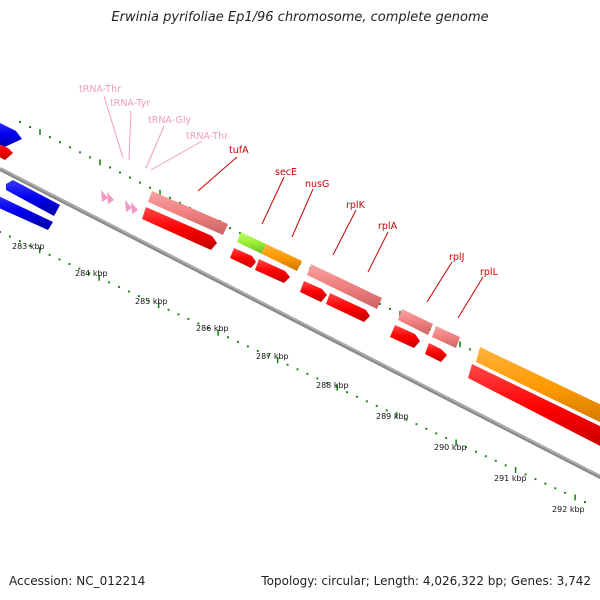  What do you see at coordinates (446, 337) in the screenshot?
I see `feature-rplL-pink` at bounding box center [446, 337].